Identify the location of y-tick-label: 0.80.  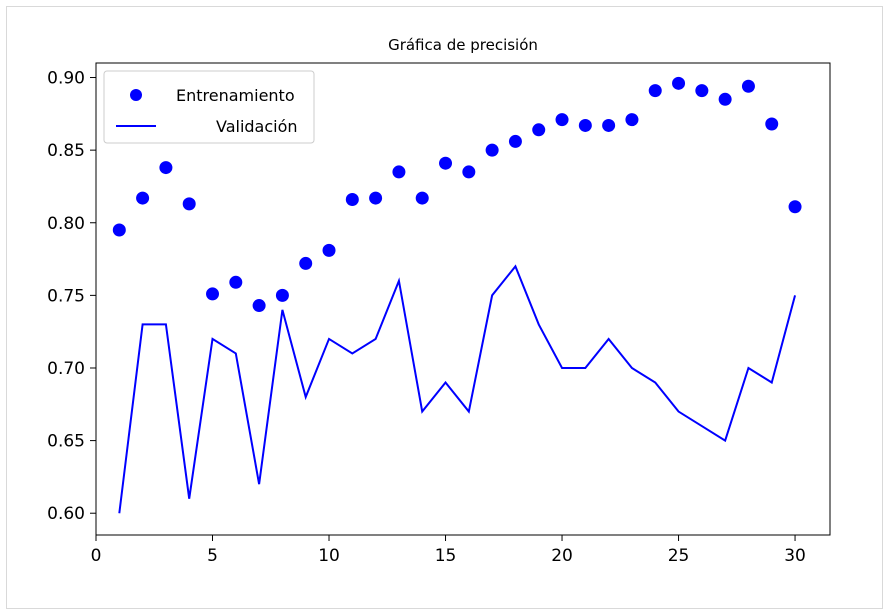
(66, 224).